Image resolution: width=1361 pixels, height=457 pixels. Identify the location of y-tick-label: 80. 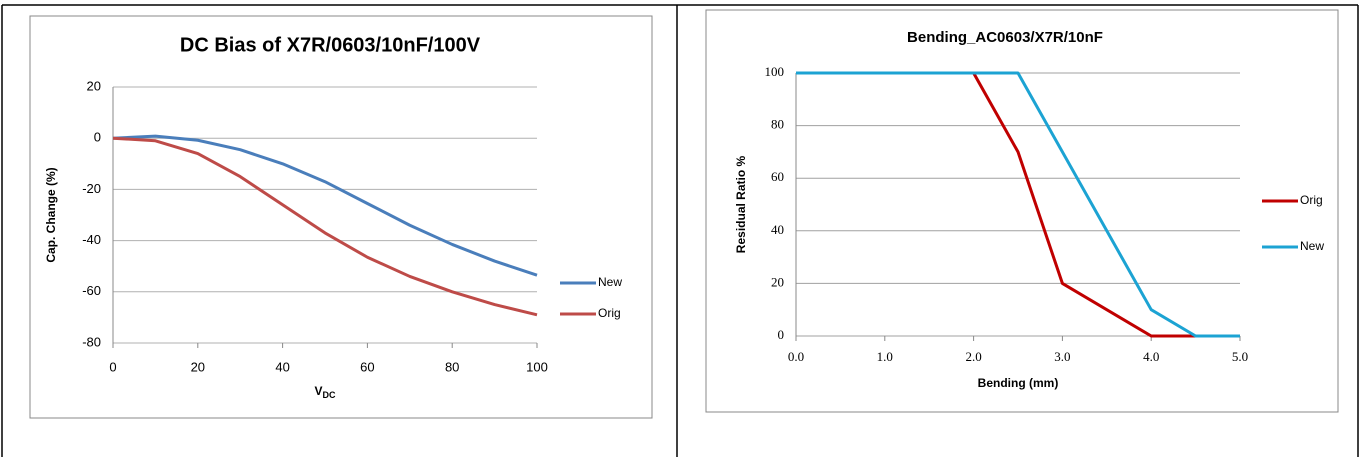
(777, 124).